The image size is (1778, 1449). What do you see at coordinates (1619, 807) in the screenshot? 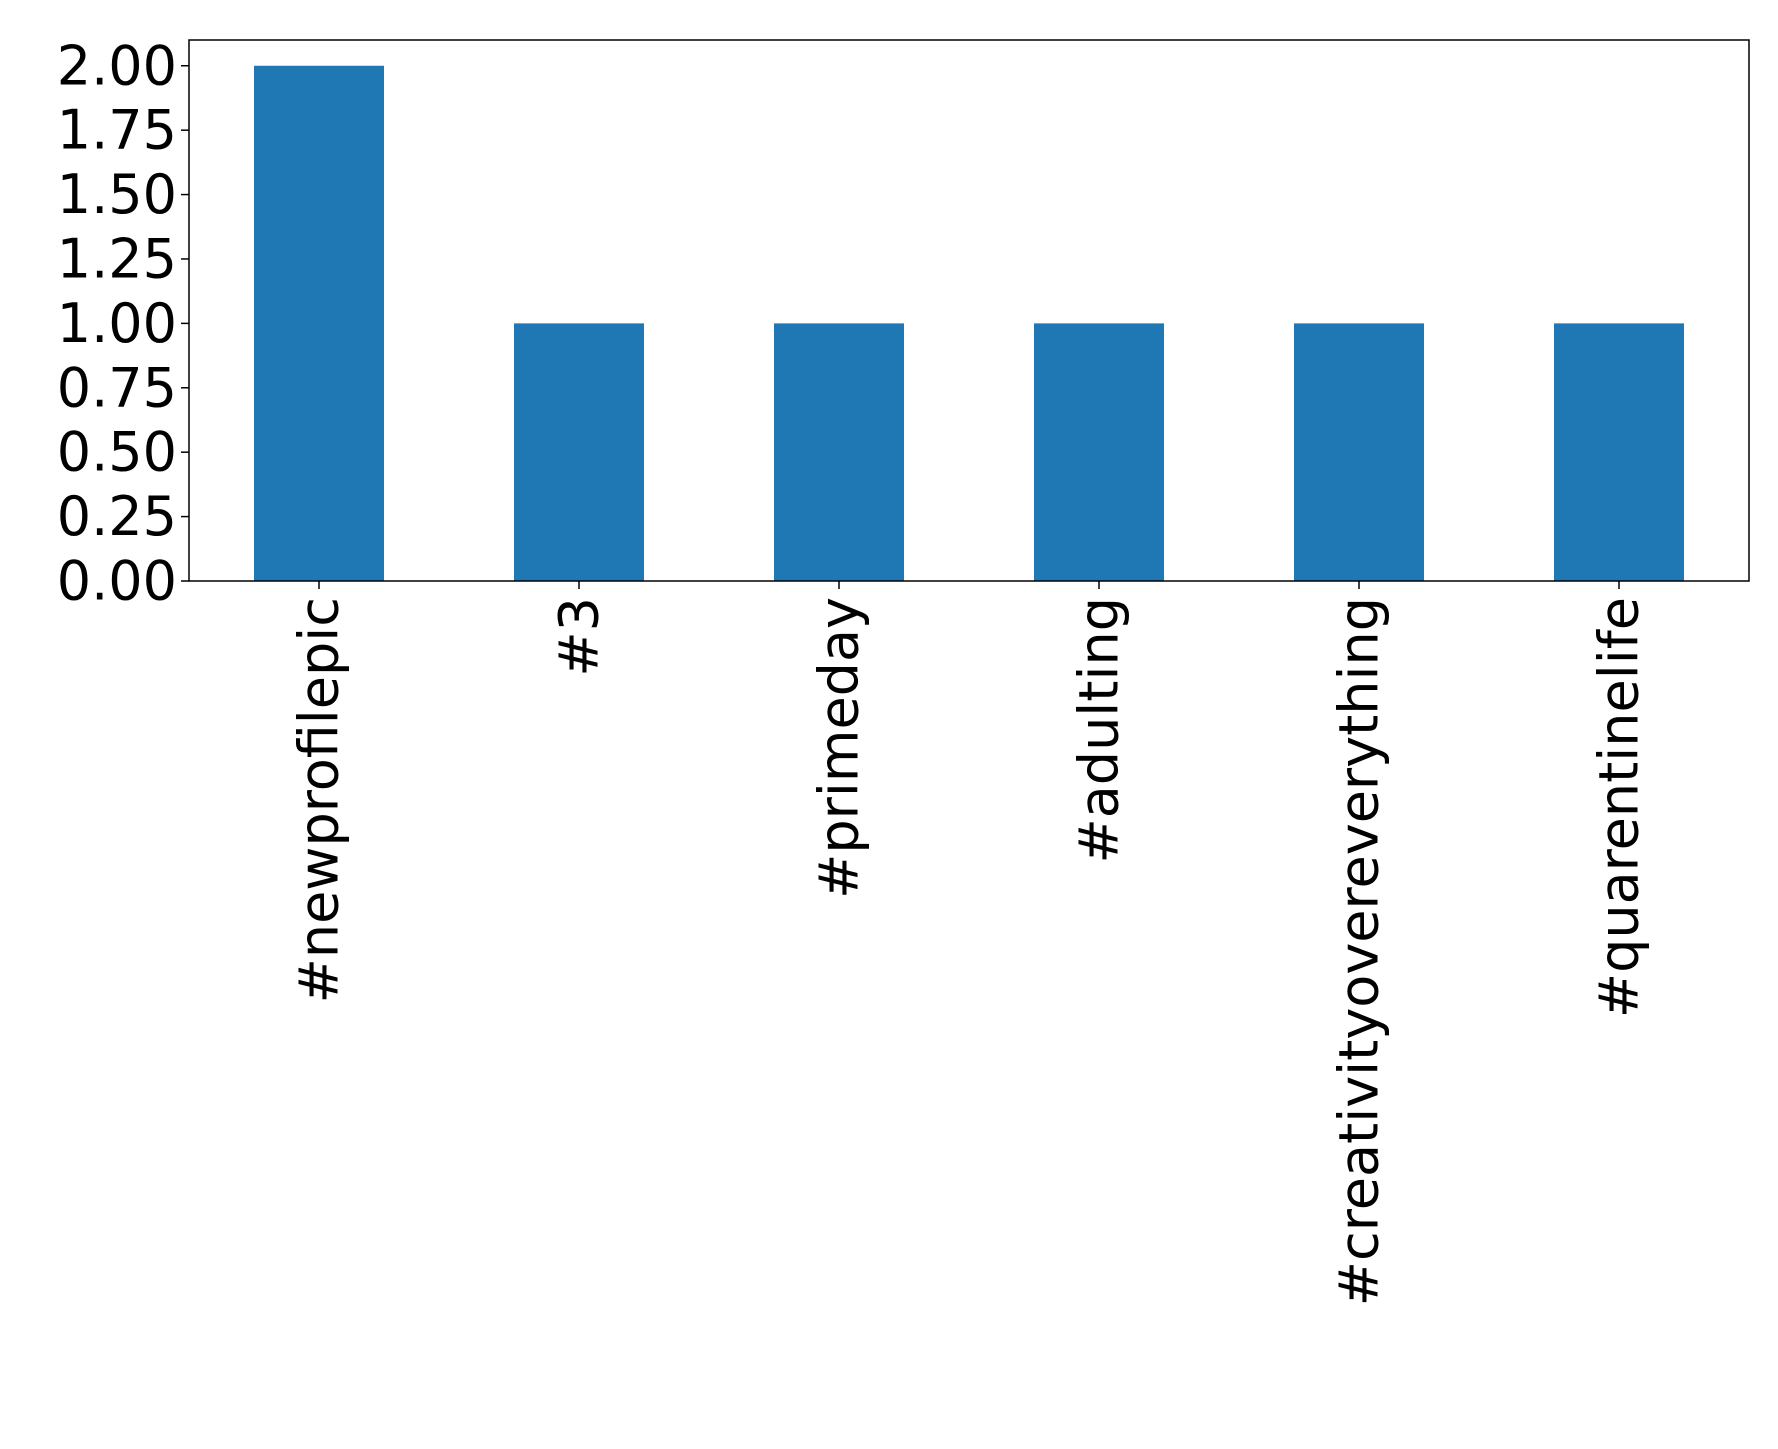
I see `x-tick-label: #quarentinelife` at bounding box center [1619, 807].